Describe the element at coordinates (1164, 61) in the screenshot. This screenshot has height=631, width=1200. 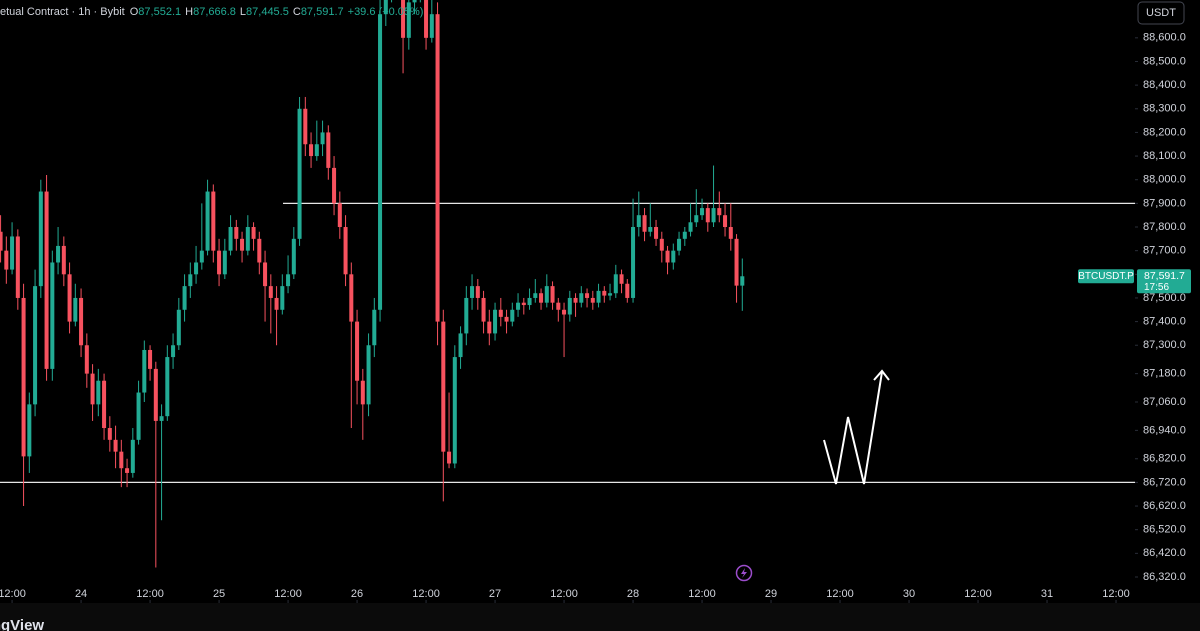
I see `y-tick-label: 88,500.0` at that location.